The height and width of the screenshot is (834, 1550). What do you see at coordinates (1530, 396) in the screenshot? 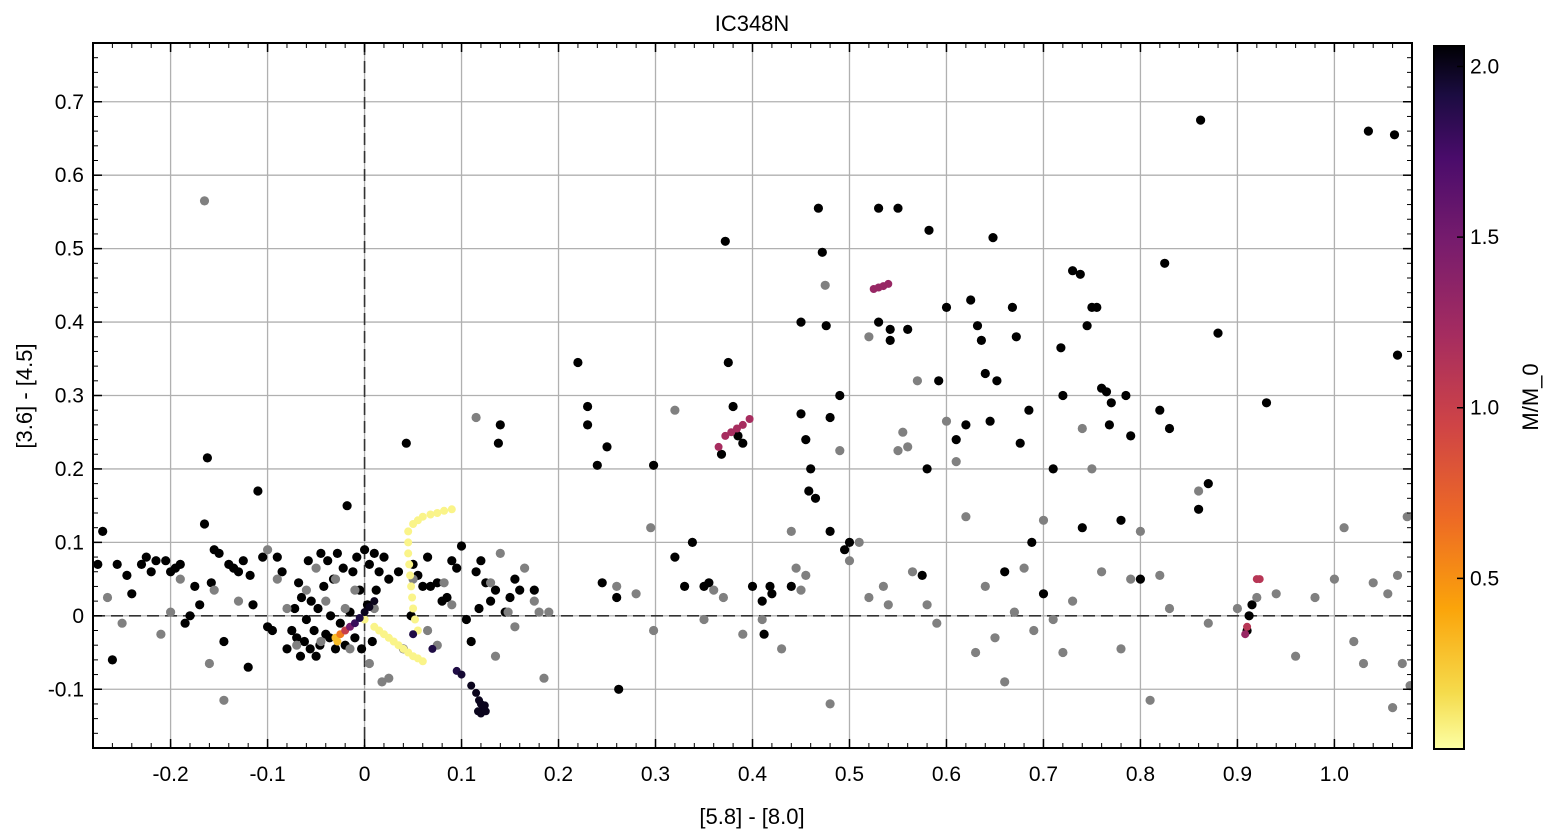
I see `colorbar-label: M/M_0` at bounding box center [1530, 396].